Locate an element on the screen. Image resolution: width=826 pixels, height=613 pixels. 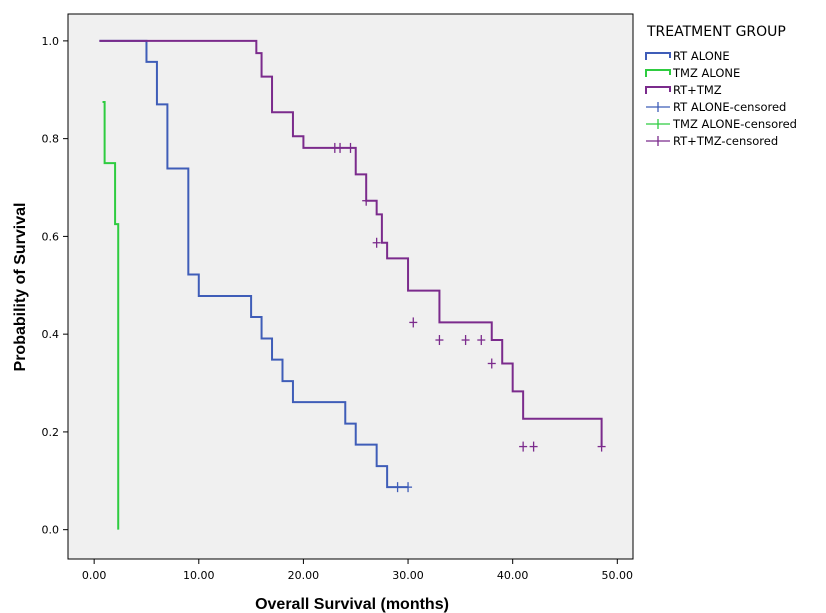
legend-label: TMZ ALONE is located at coordinates (706, 73).